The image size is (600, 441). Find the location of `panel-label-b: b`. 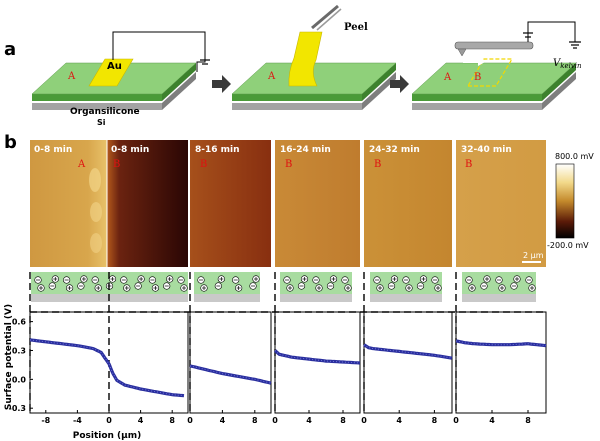

panel-label-b: b is located at coordinates (10, 142).